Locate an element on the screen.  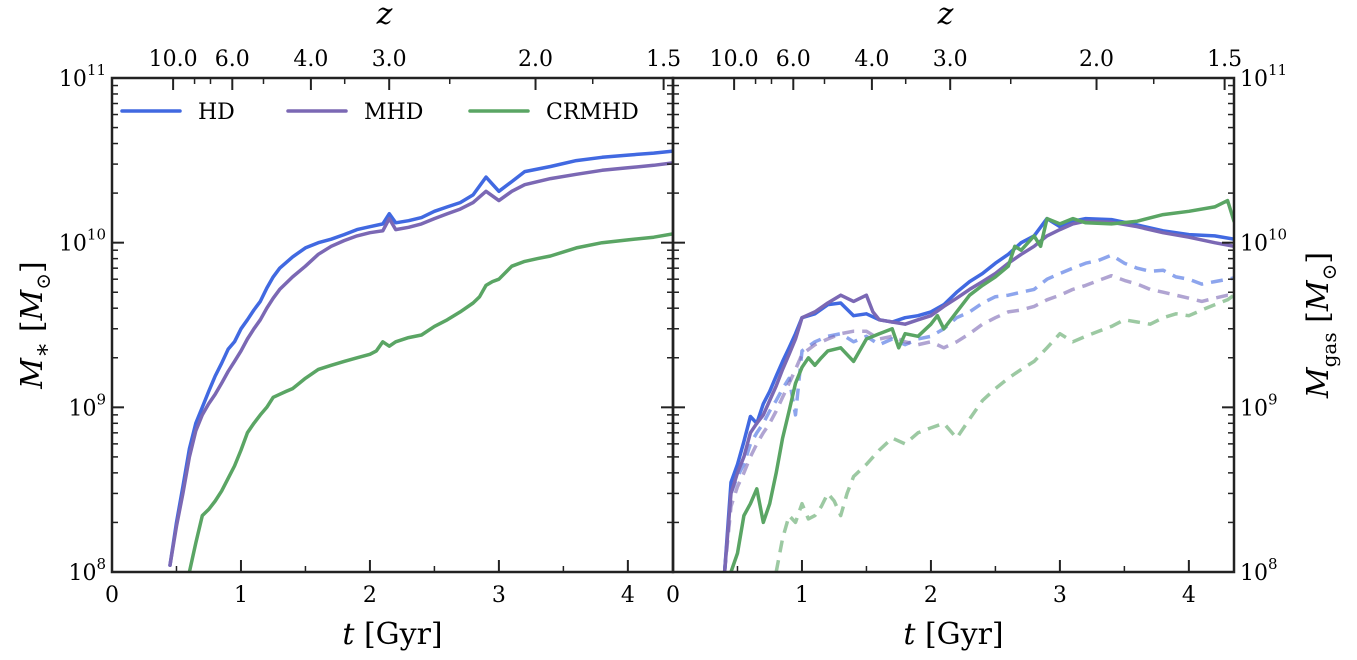
legend-label-hd: HD is located at coordinates (216, 112).